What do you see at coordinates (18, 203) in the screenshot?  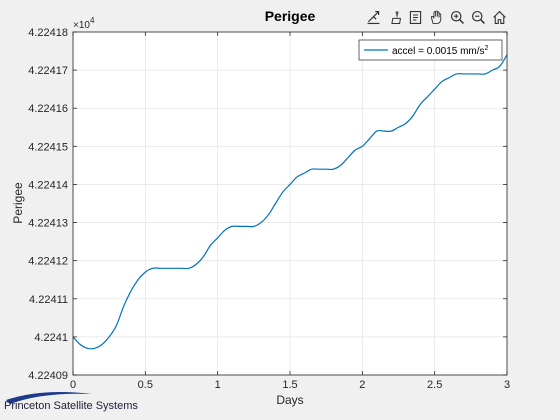 I see `y-axis-label: Perigee` at bounding box center [18, 203].